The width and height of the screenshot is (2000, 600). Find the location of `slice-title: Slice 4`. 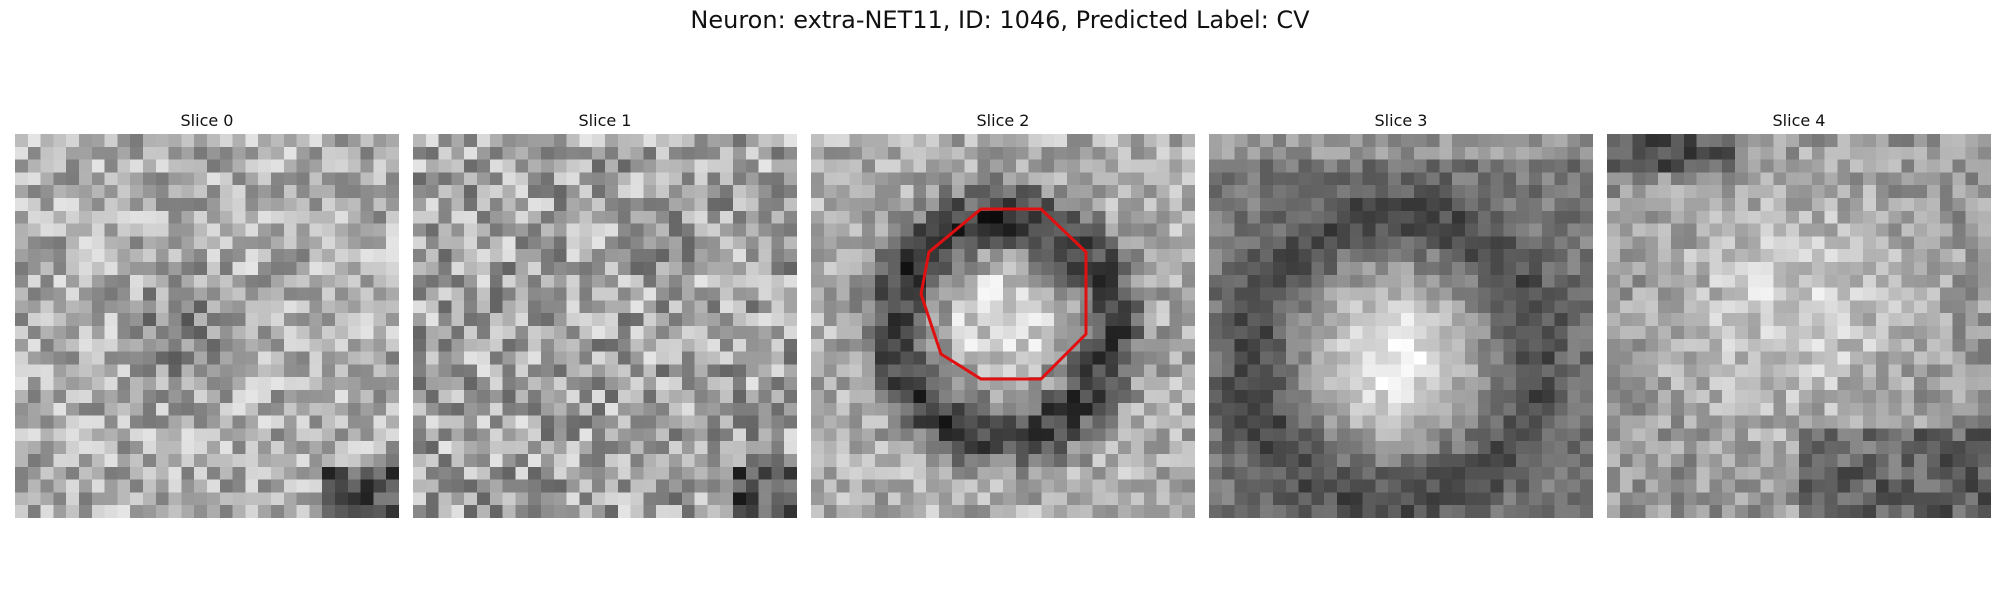

slice-title: Slice 4 is located at coordinates (1799, 120).